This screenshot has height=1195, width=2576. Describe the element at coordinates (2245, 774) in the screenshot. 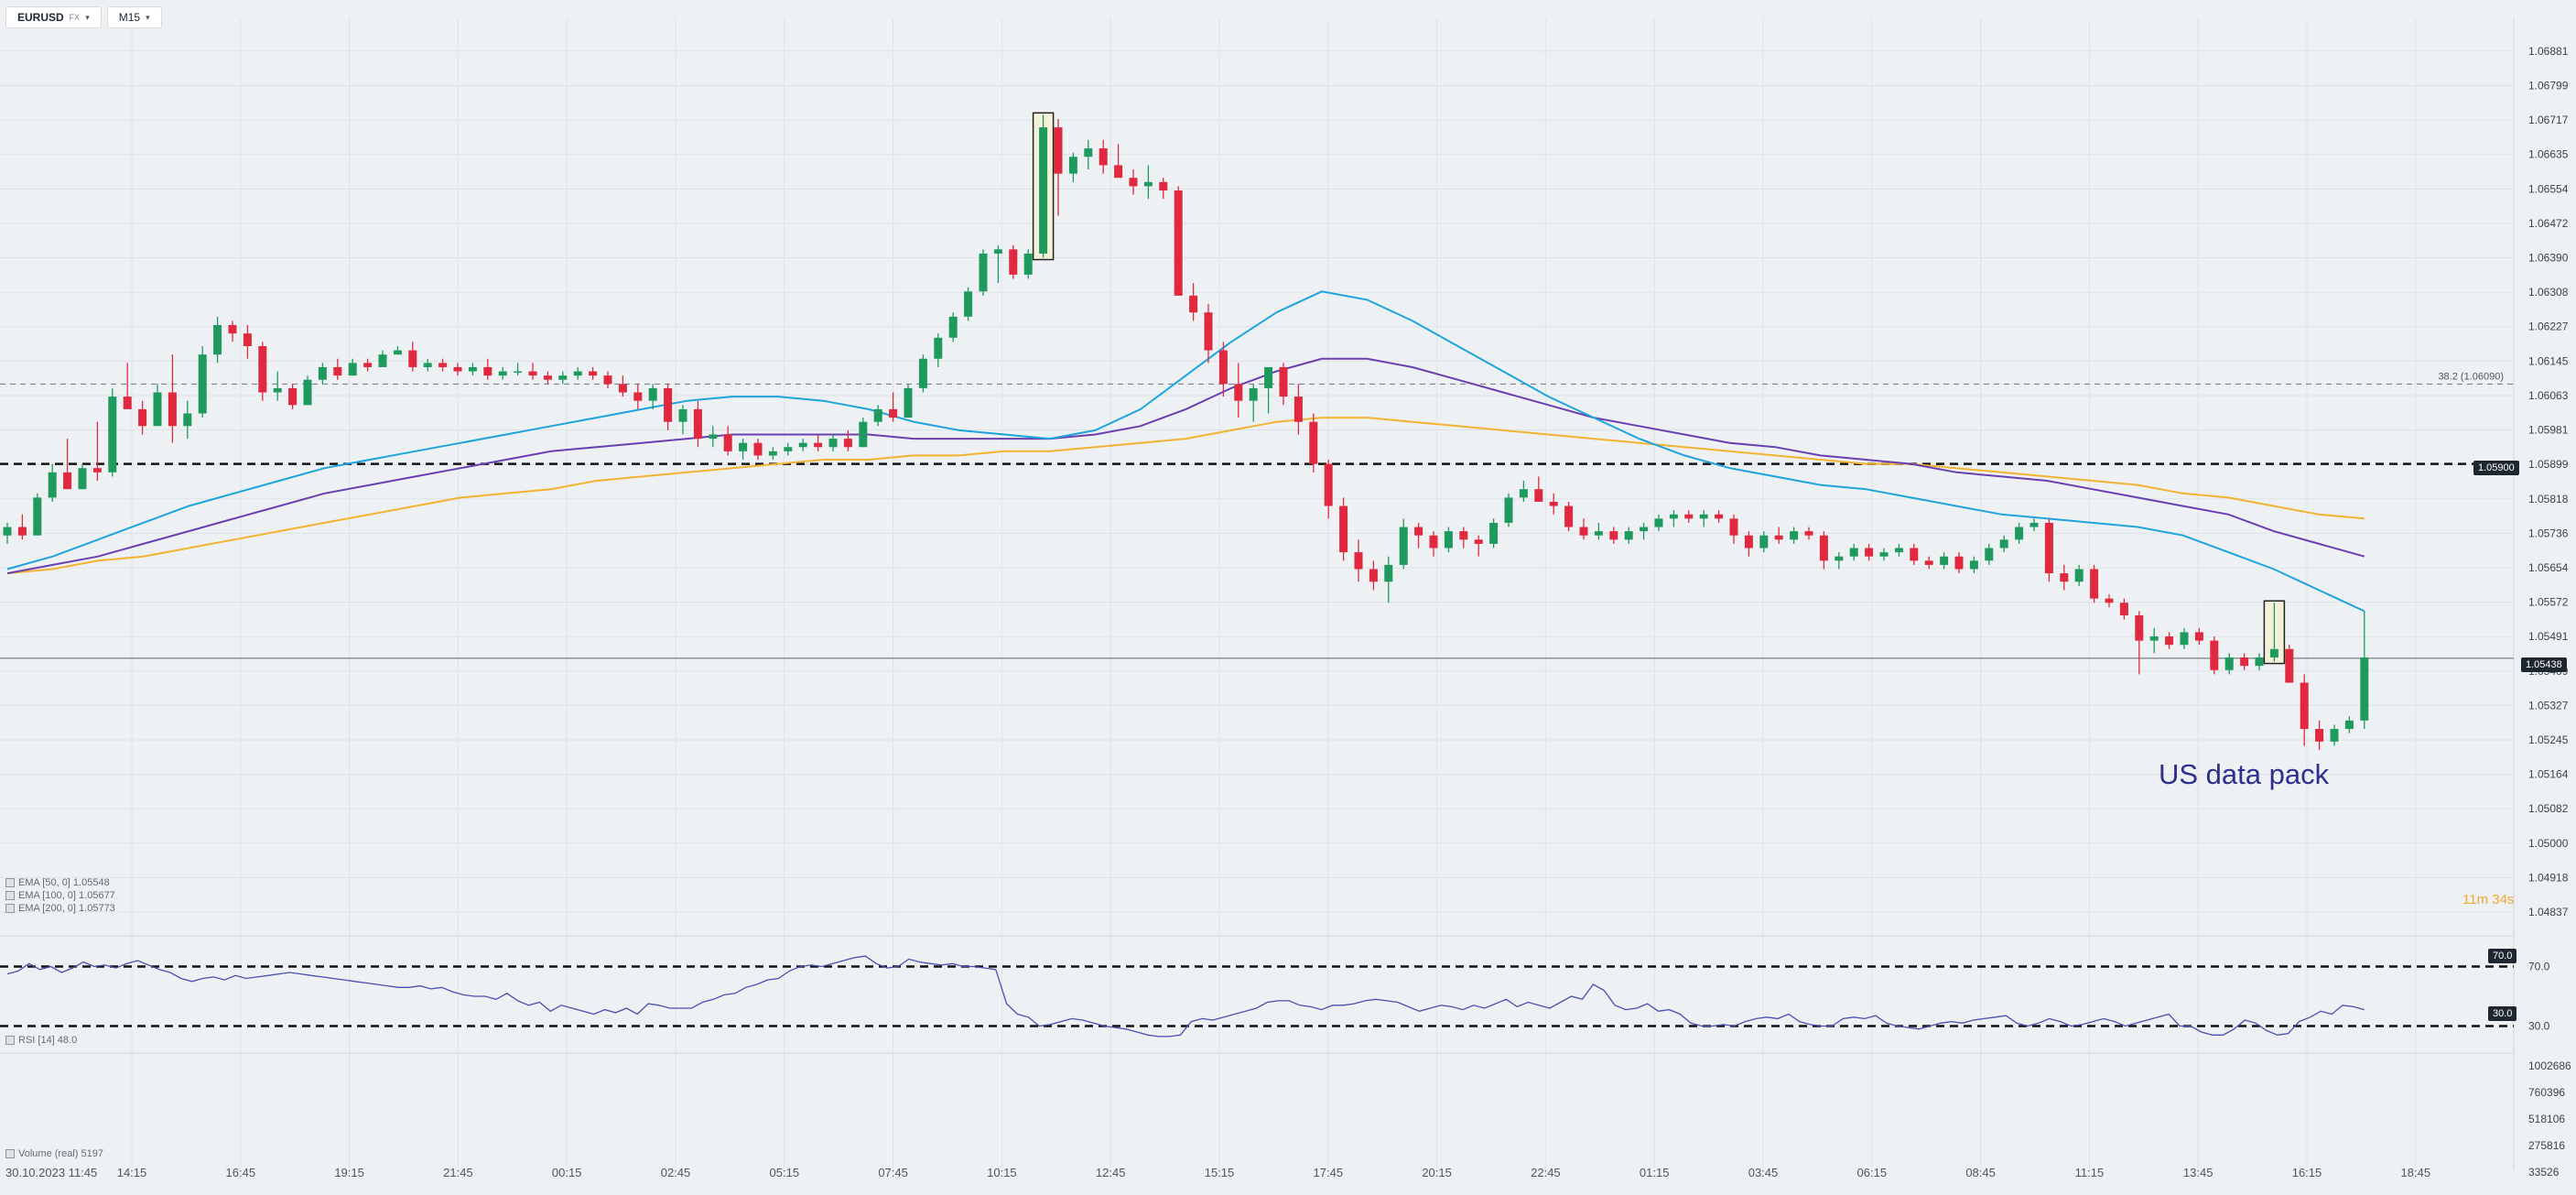

I see `annotation-text: US data pack` at that location.